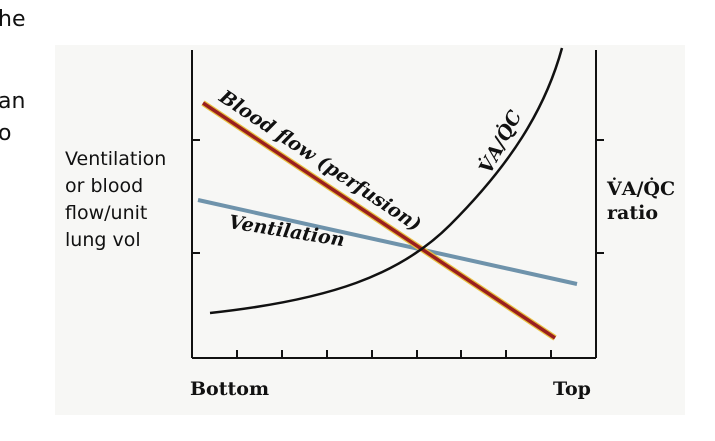  Describe the element at coordinates (103, 240) in the screenshot. I see `left-axis-label: lung vol` at that location.